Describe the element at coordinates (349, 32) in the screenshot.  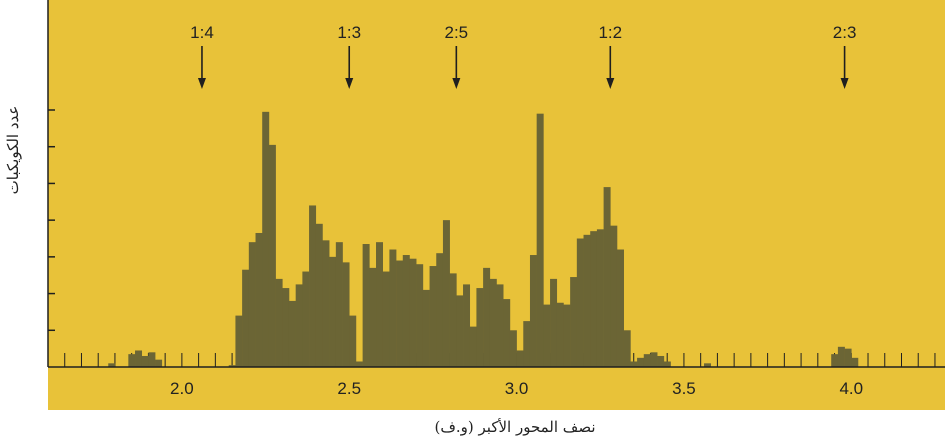
I see `resonance-label: 1:3` at that location.